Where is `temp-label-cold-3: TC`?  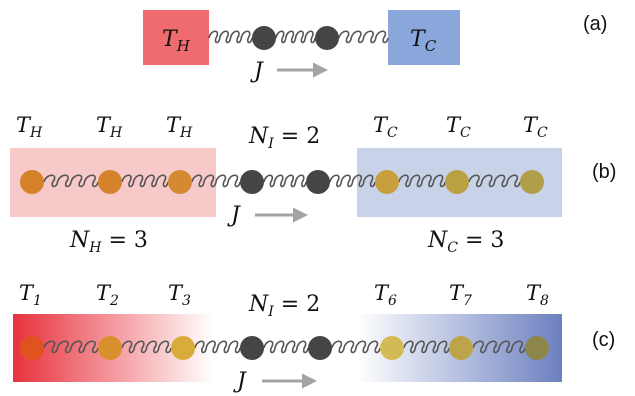 temp-label-cold-3: TC is located at coordinates (535, 127).